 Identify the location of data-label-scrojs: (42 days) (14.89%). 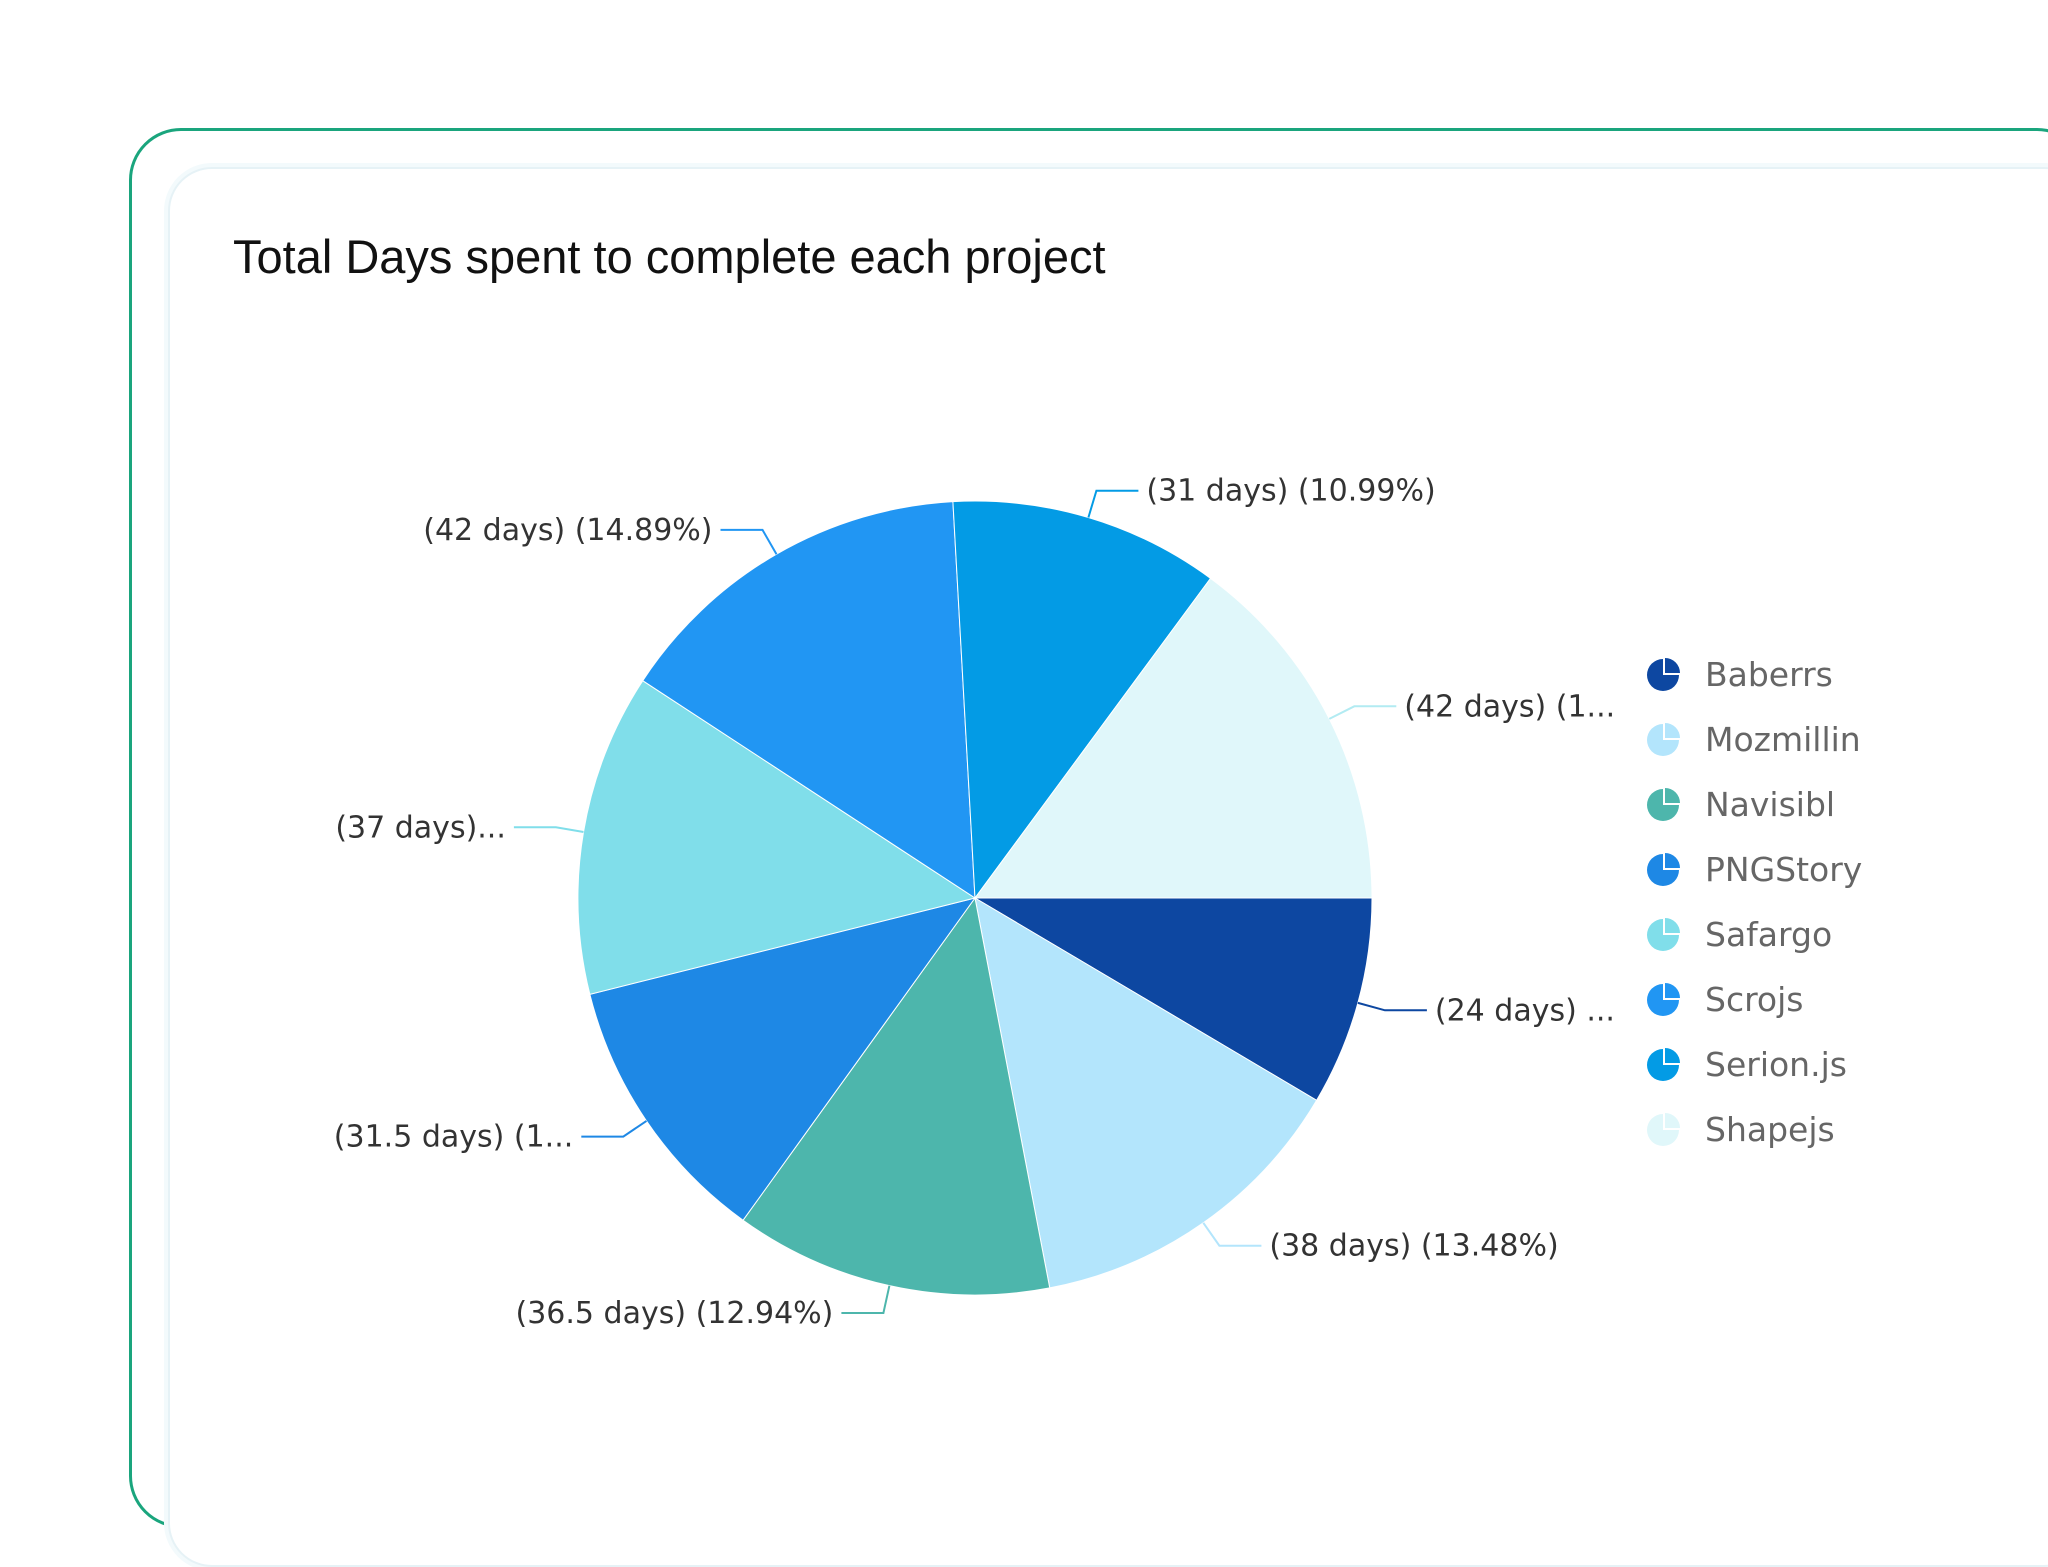
(567, 530).